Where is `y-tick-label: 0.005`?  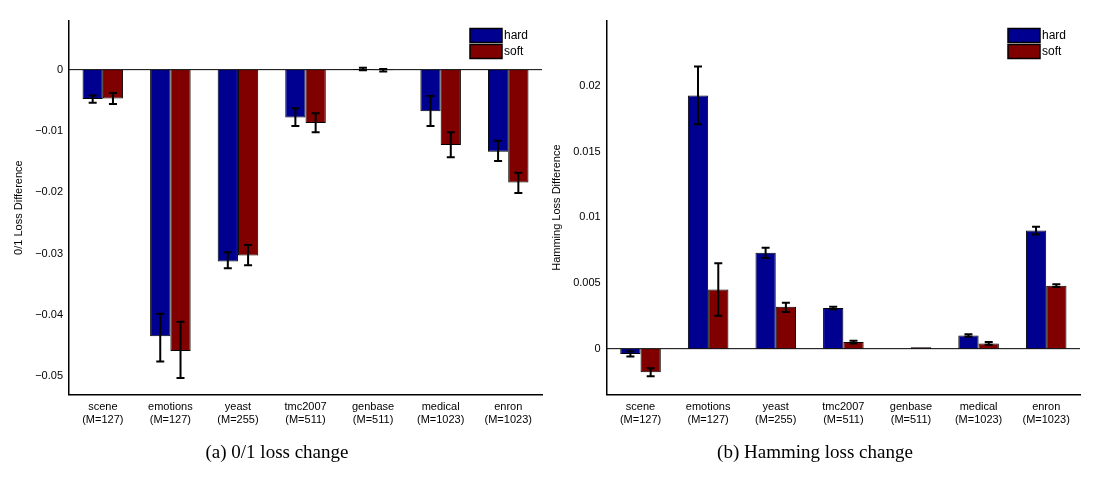 y-tick-label: 0.005 is located at coordinates (587, 282).